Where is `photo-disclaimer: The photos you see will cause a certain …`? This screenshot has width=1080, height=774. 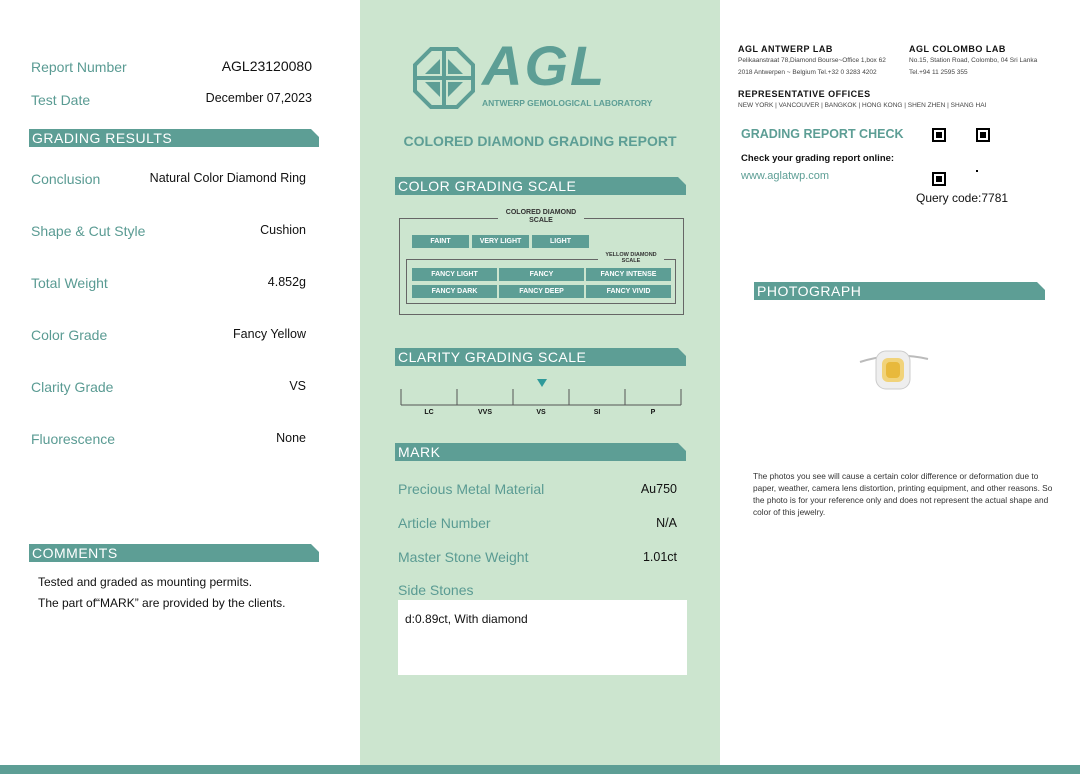 photo-disclaimer: The photos you see will cause a certain … is located at coordinates (903, 494).